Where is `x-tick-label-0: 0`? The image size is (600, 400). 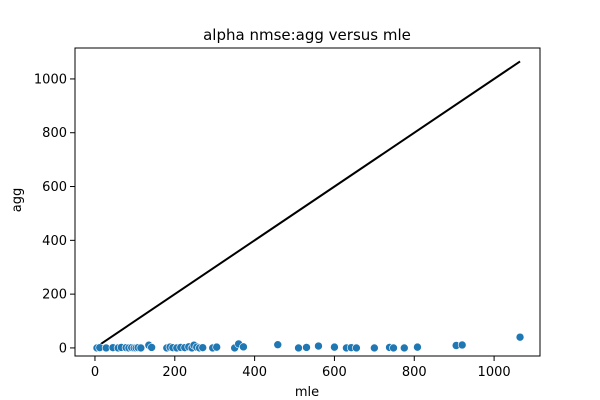
x-tick-label-0: 0 is located at coordinates (95, 372).